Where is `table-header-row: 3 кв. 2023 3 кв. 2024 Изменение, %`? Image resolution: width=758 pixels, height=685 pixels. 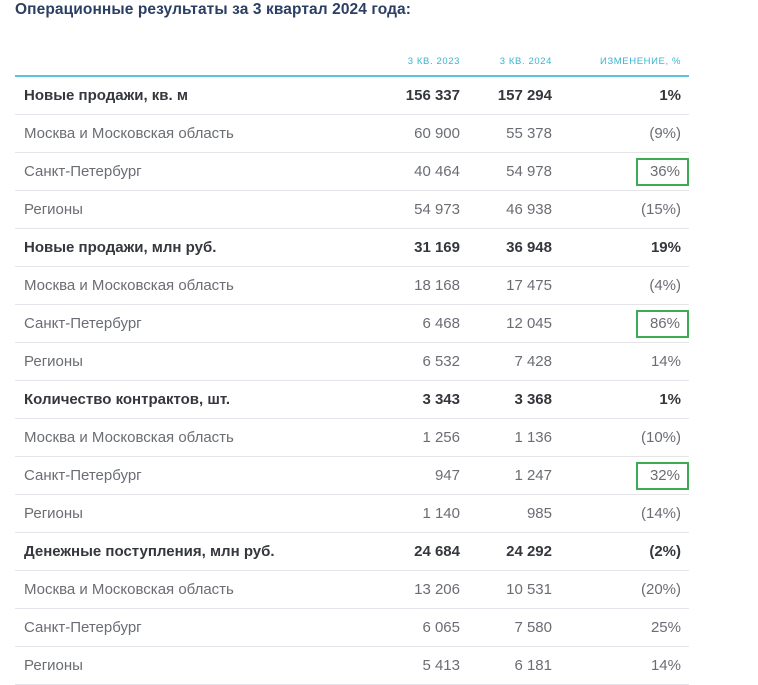
table-header-row: 3 кв. 2023 3 кв. 2024 Изменение, % is located at coordinates (352, 62).